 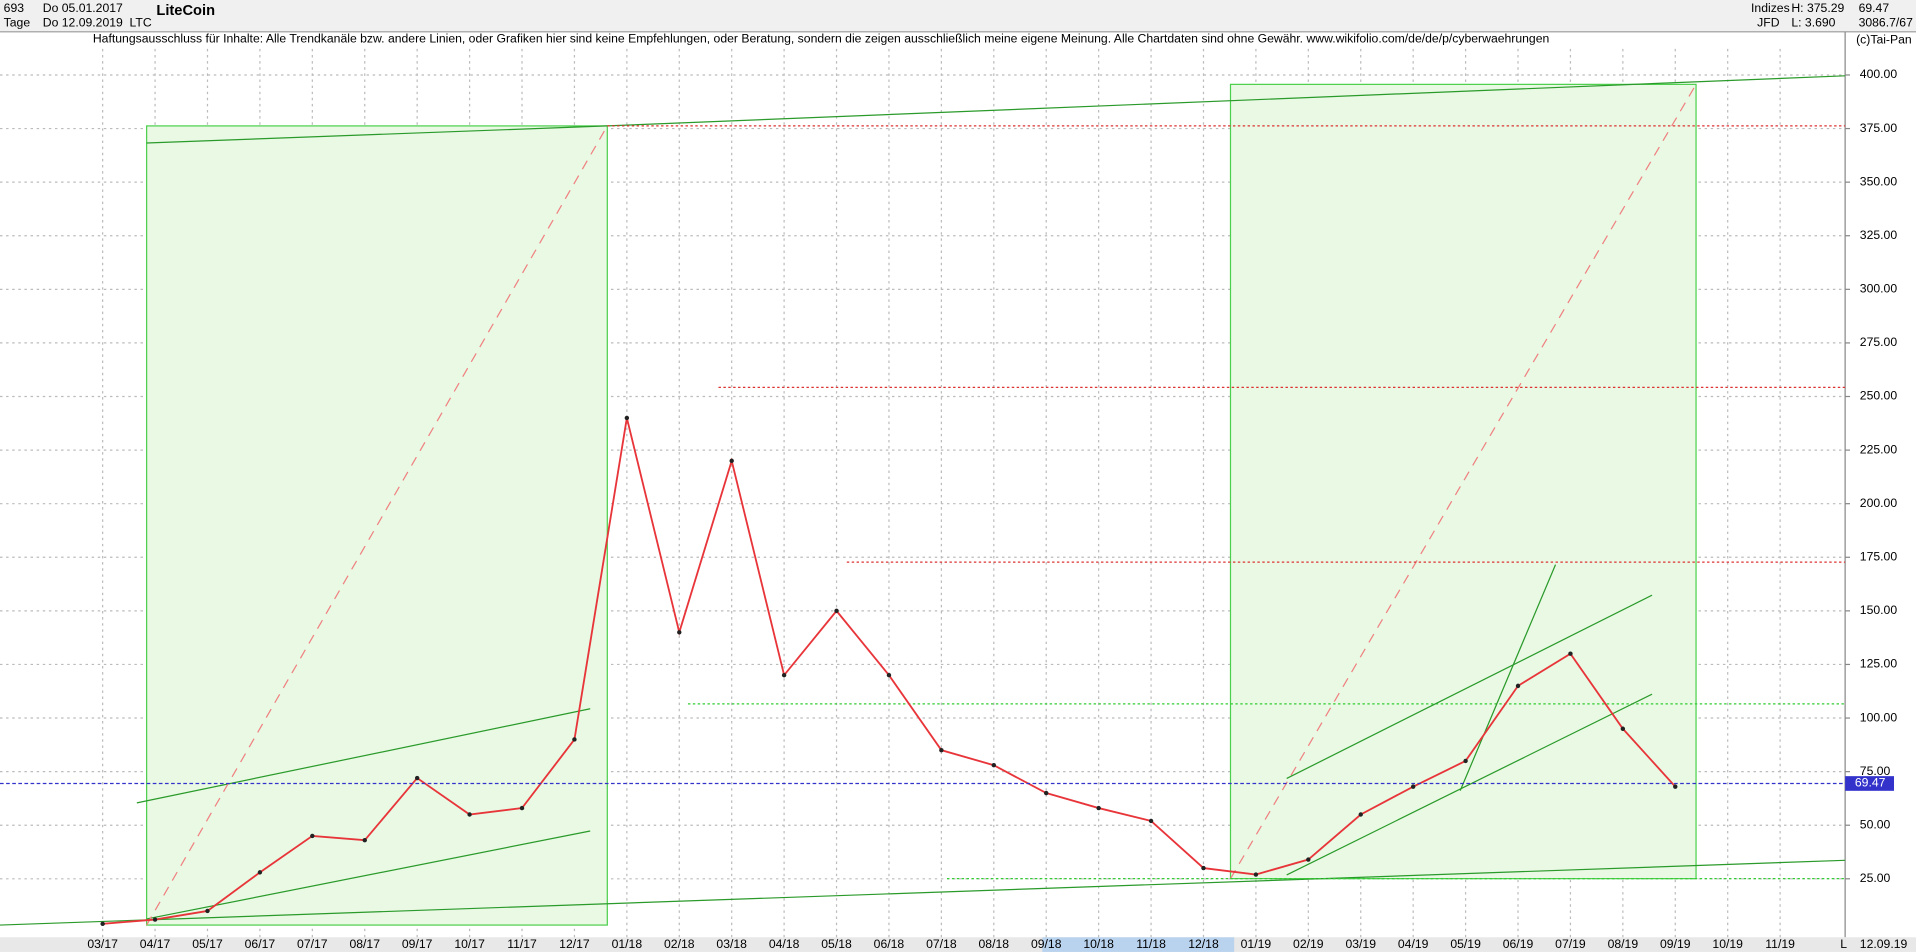 I want to click on x-tick-label: 11/17, so click(x=522, y=944).